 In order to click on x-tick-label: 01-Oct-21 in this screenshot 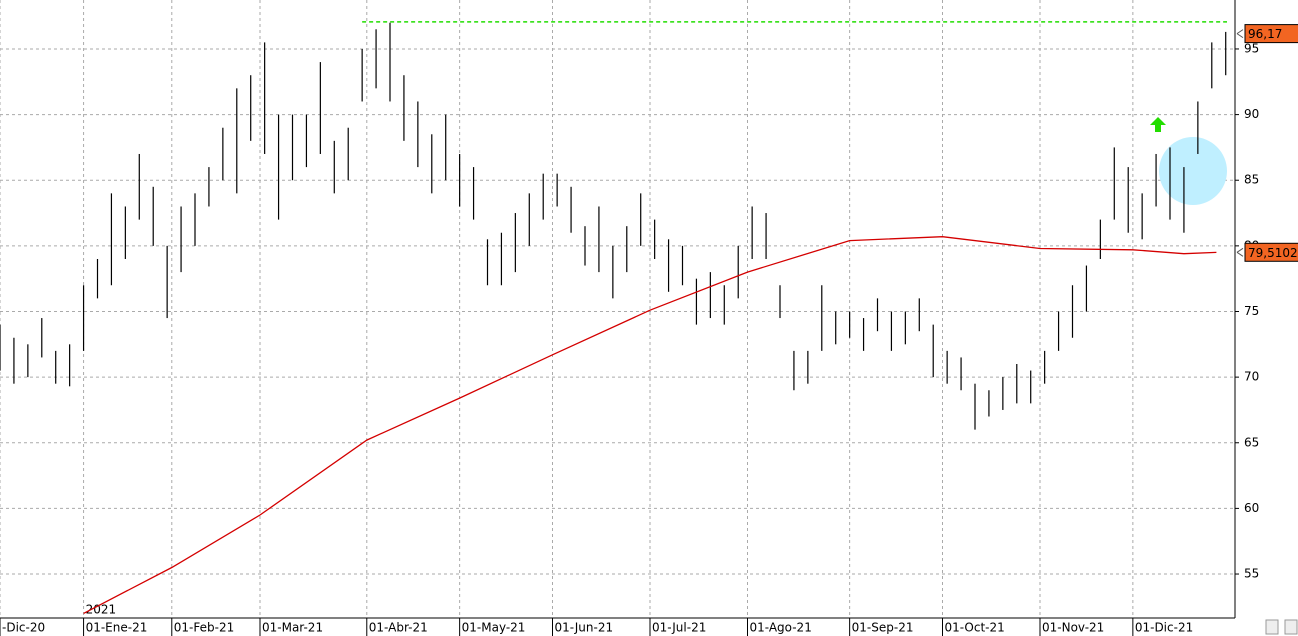, I will do `click(975, 628)`.